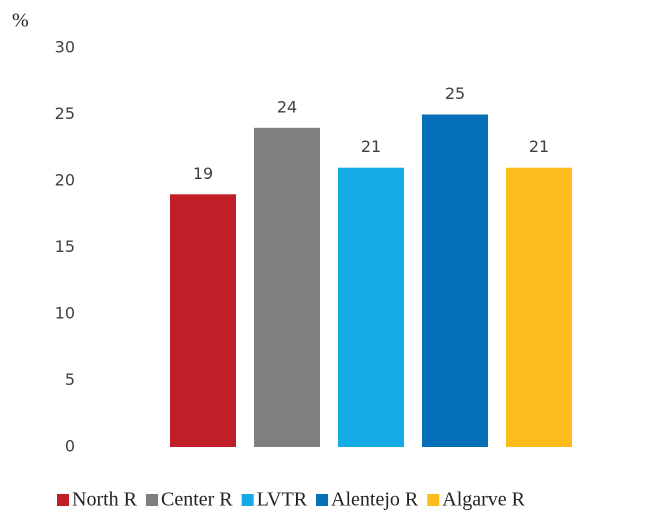 The image size is (658, 517). Describe the element at coordinates (375, 500) in the screenshot. I see `legend-label: Alentejo R` at that location.